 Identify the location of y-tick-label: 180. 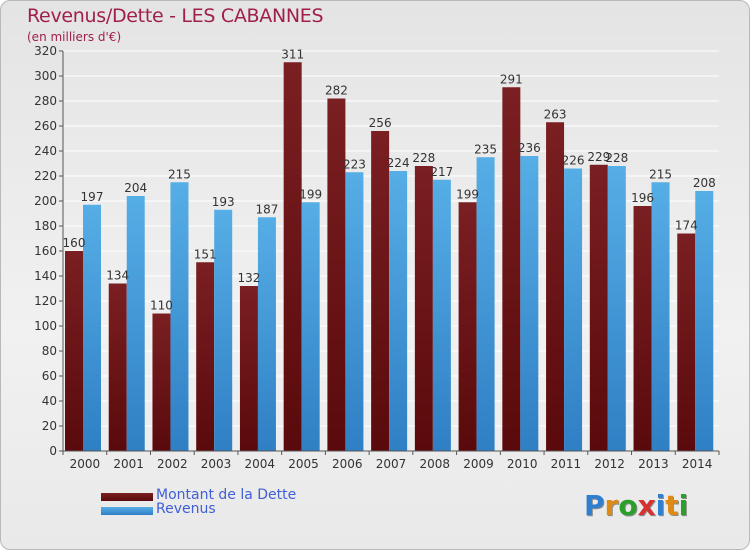
(45, 226).